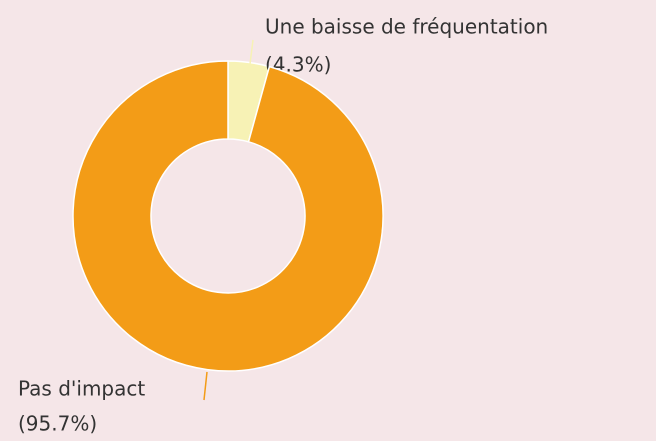  Describe the element at coordinates (406, 27) in the screenshot. I see `slice-label: Une baisse de fréquentation` at that location.